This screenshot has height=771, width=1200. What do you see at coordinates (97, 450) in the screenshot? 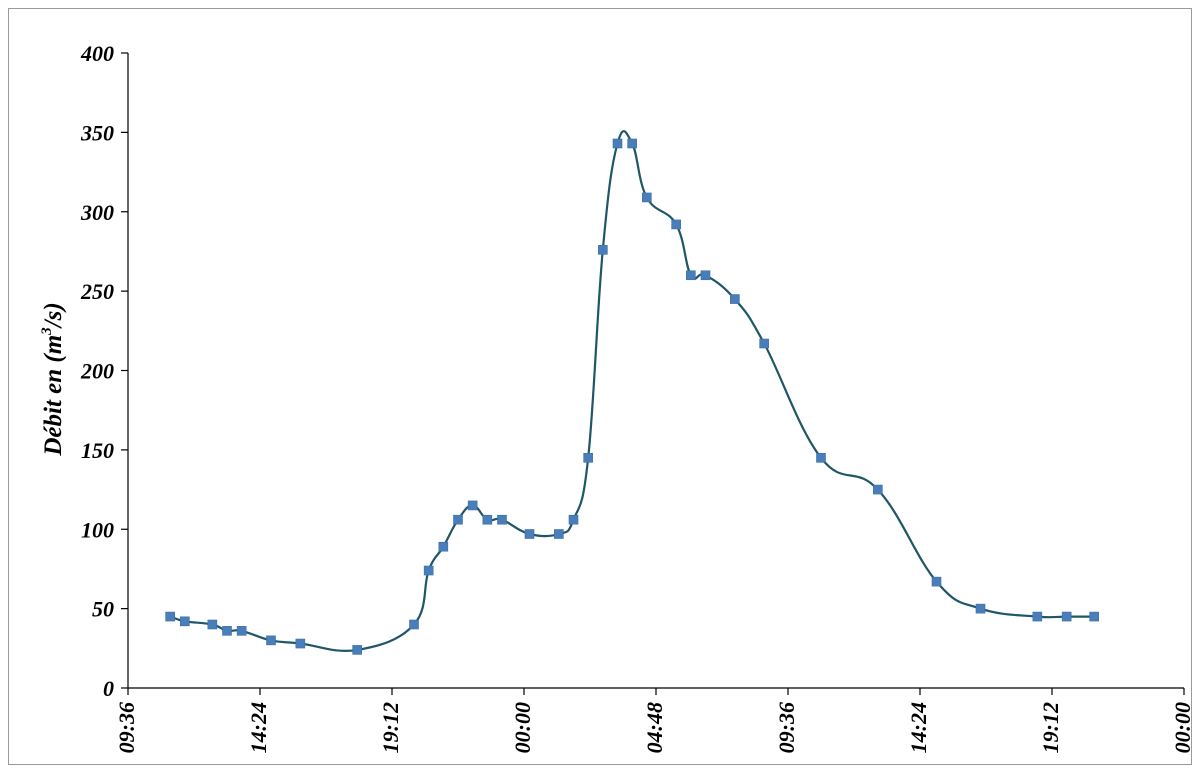
I see `y-tick-label: 150` at bounding box center [97, 450].